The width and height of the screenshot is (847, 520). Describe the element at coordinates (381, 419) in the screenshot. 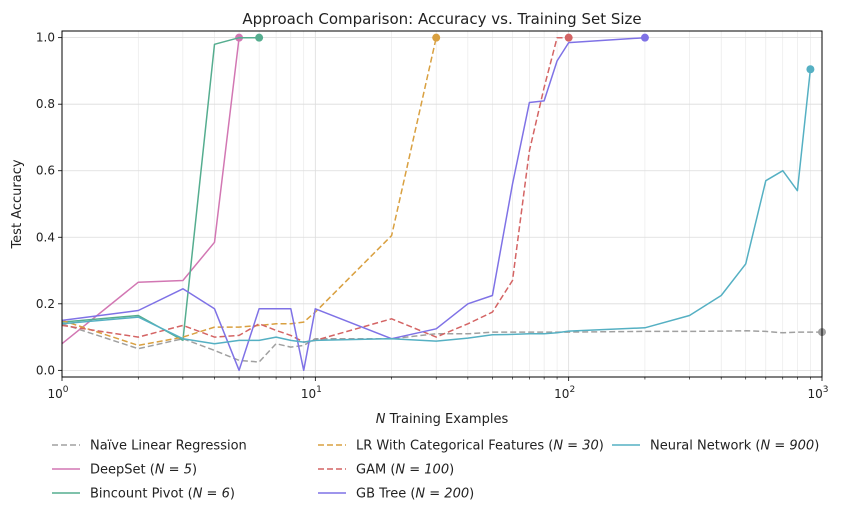

I see `x-axis-label-var: N` at that location.